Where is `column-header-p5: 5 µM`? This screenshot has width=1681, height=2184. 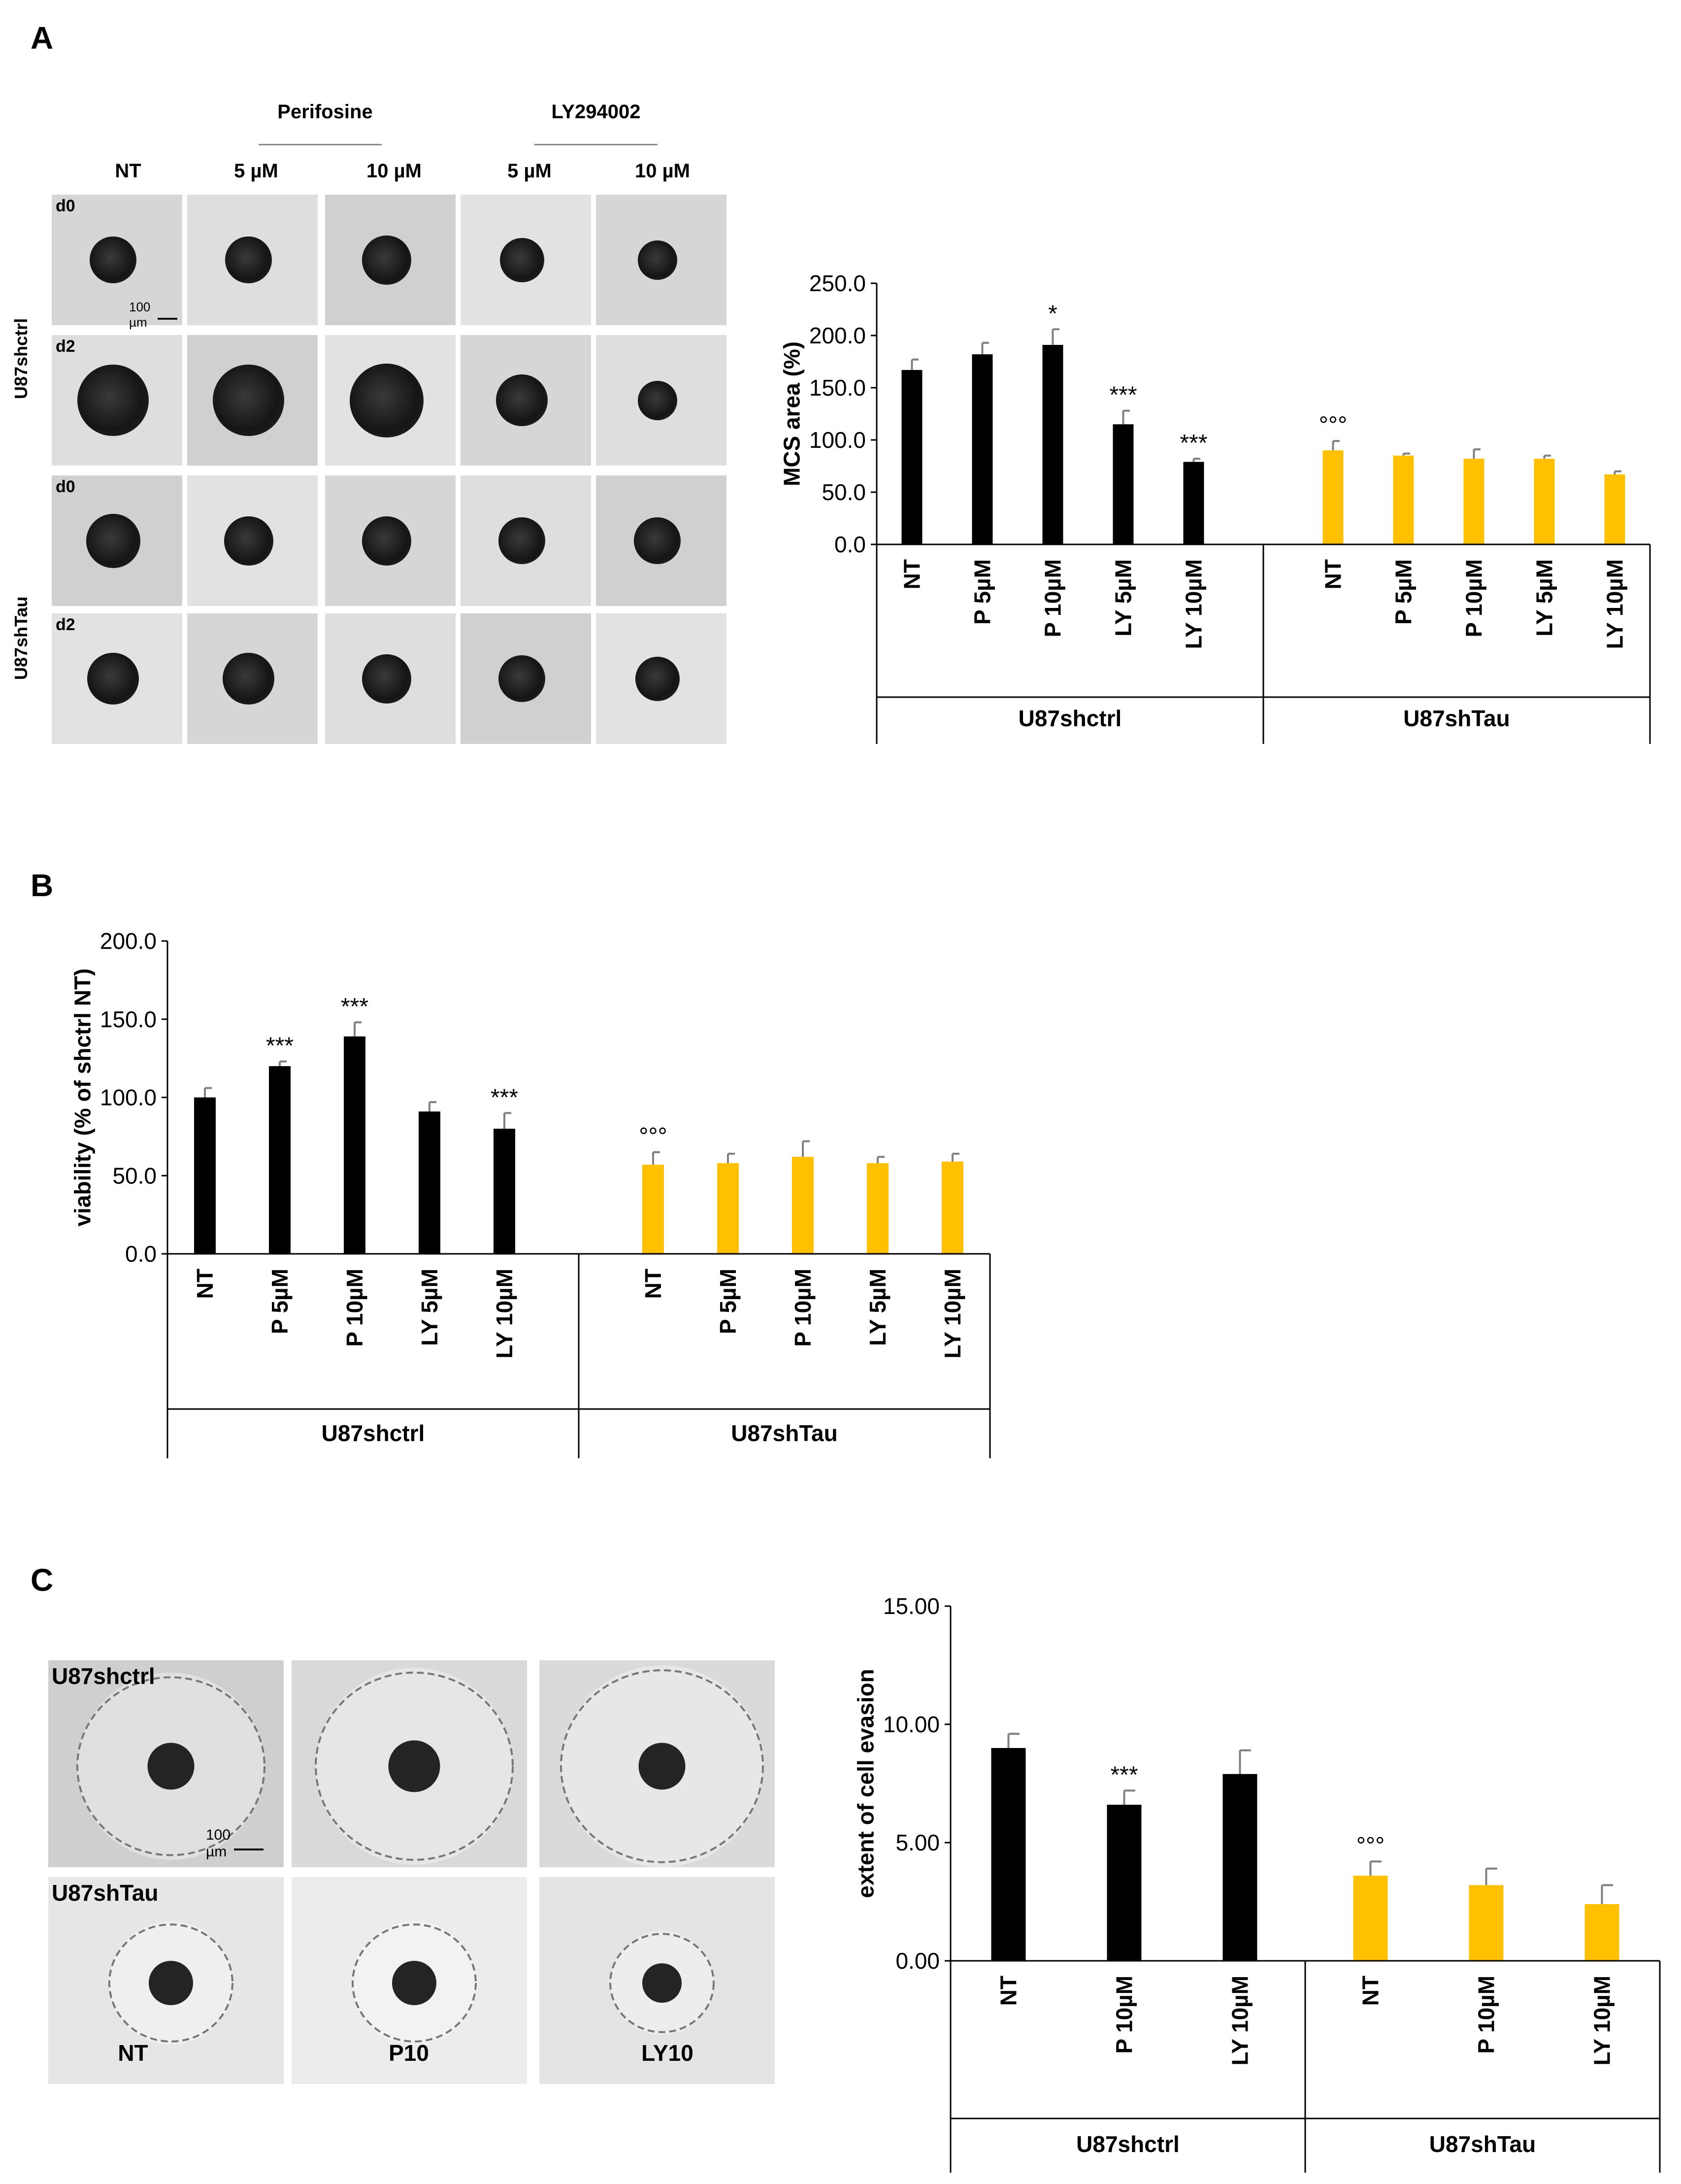 column-header-p5: 5 µM is located at coordinates (256, 171).